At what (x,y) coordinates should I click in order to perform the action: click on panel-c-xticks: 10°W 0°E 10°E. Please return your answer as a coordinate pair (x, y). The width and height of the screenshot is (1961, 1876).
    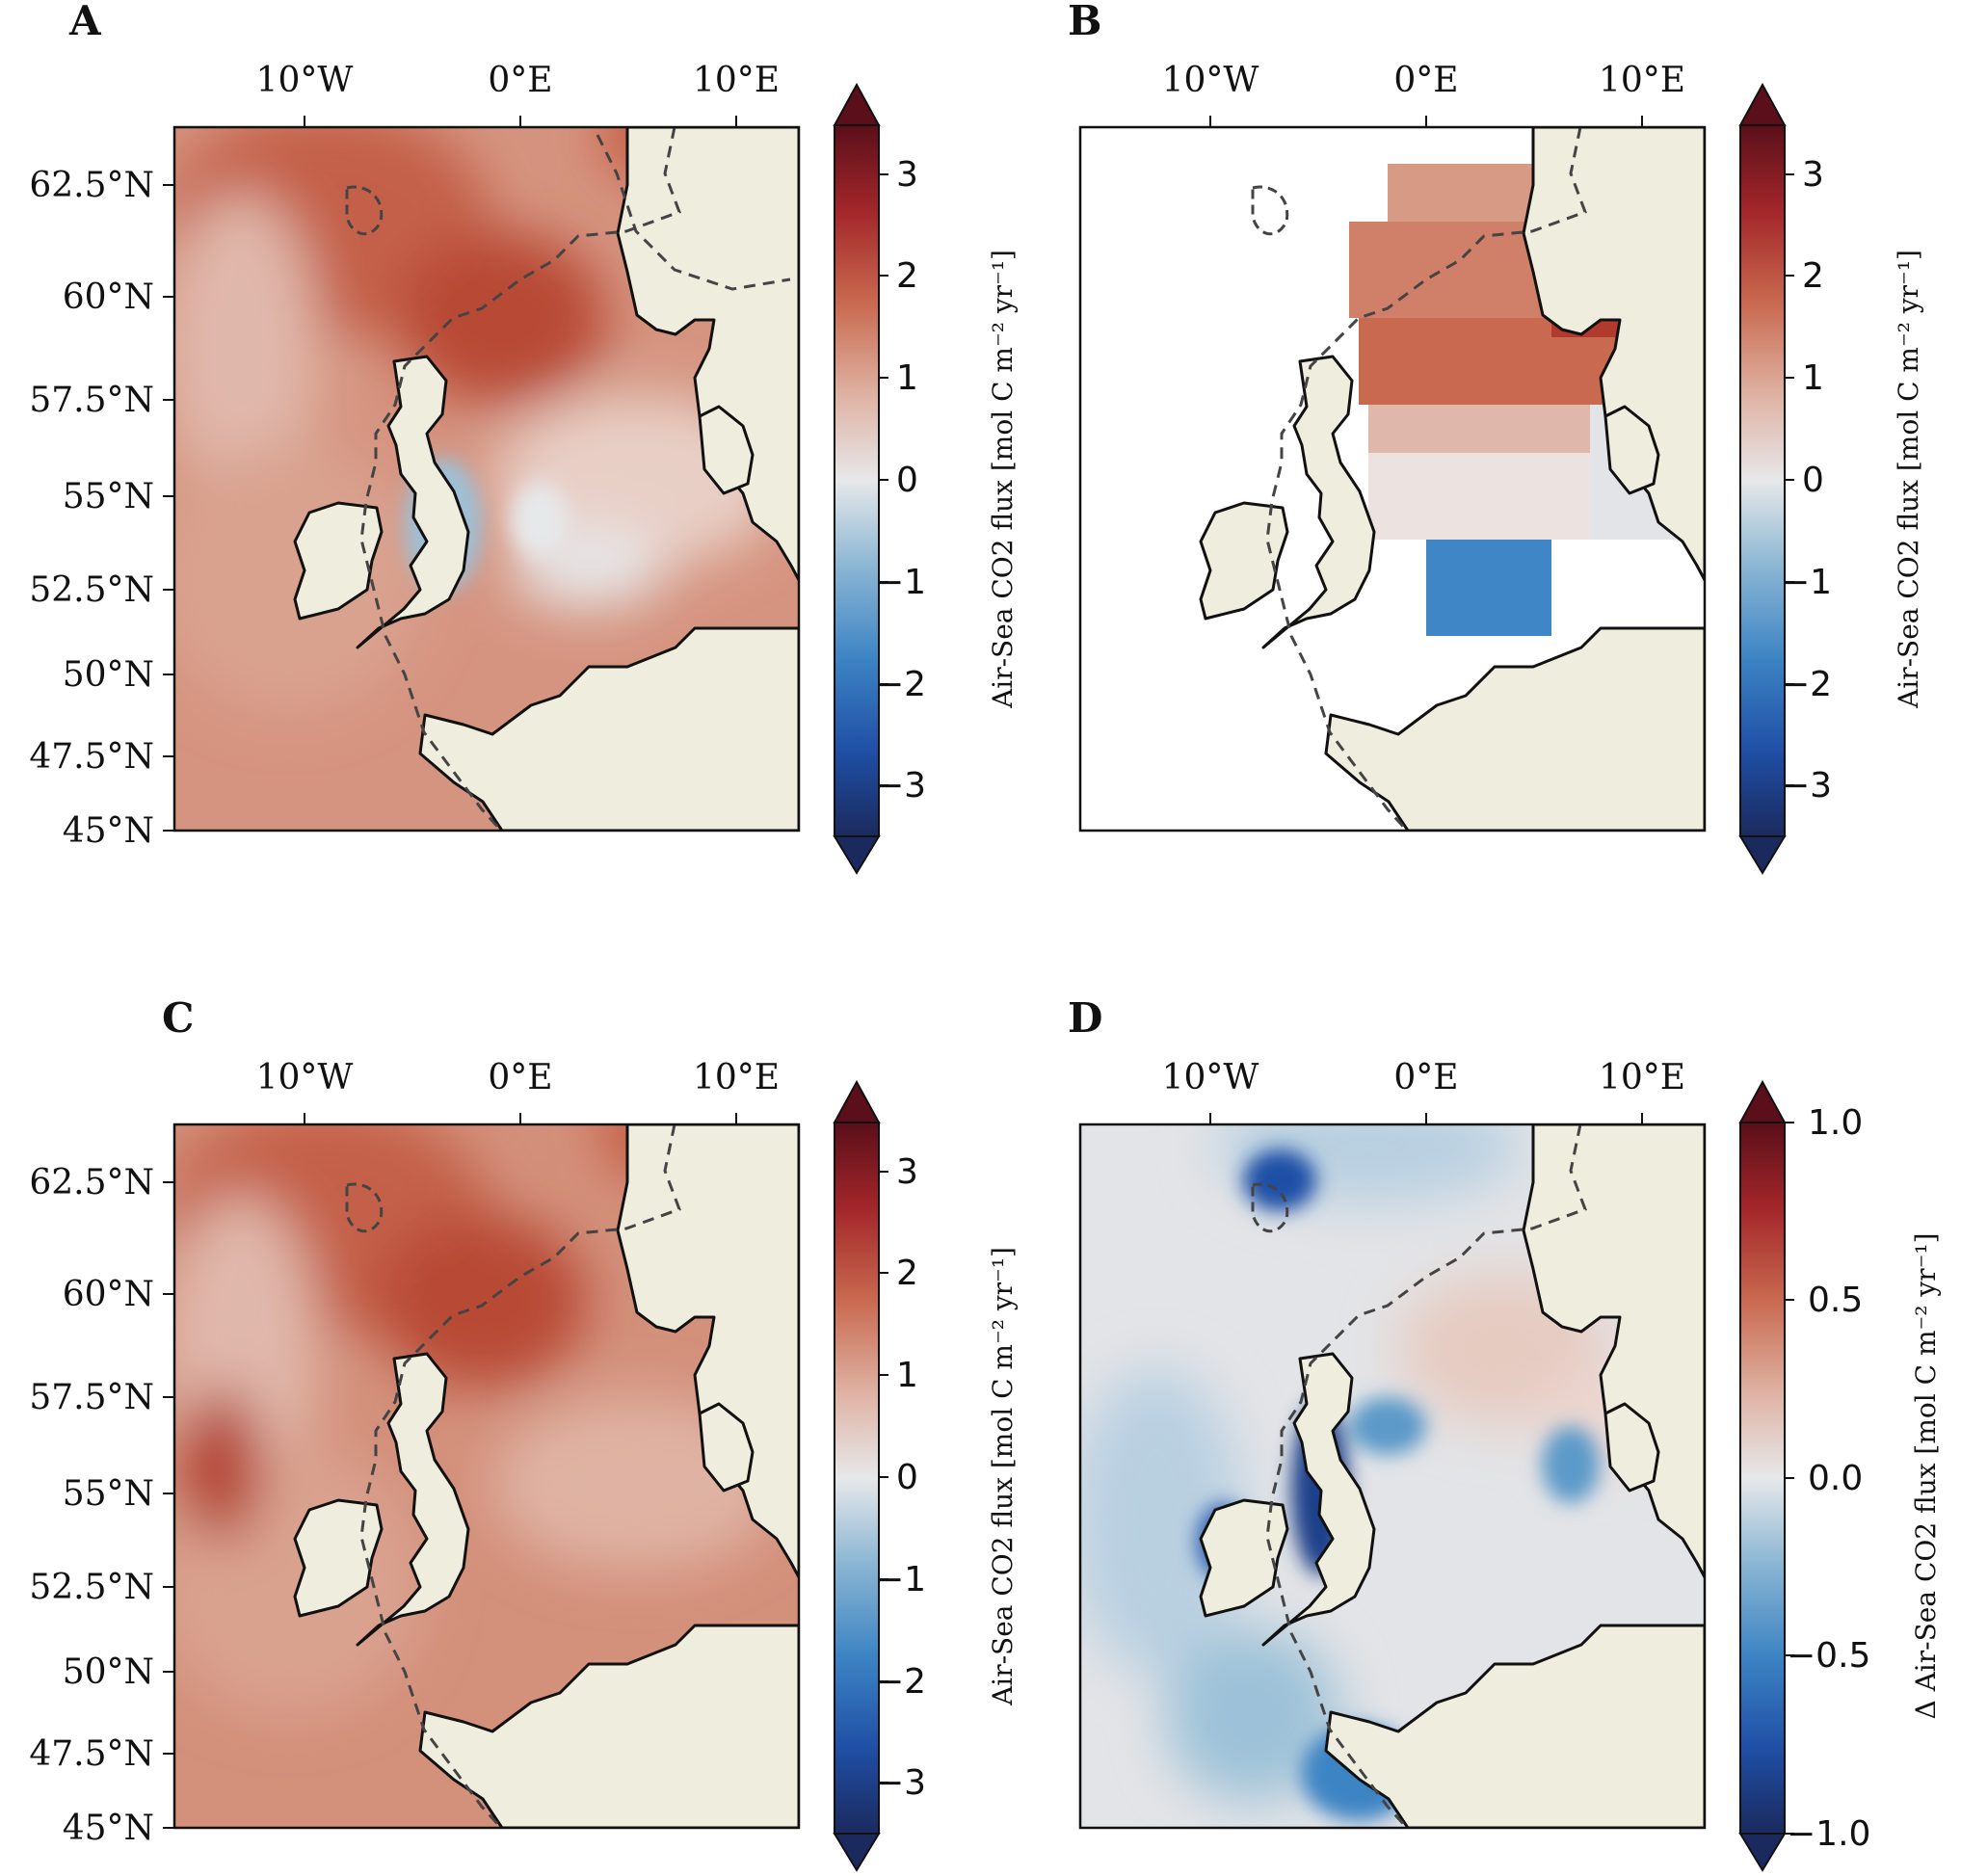
    Looking at the image, I should click on (518, 1091).